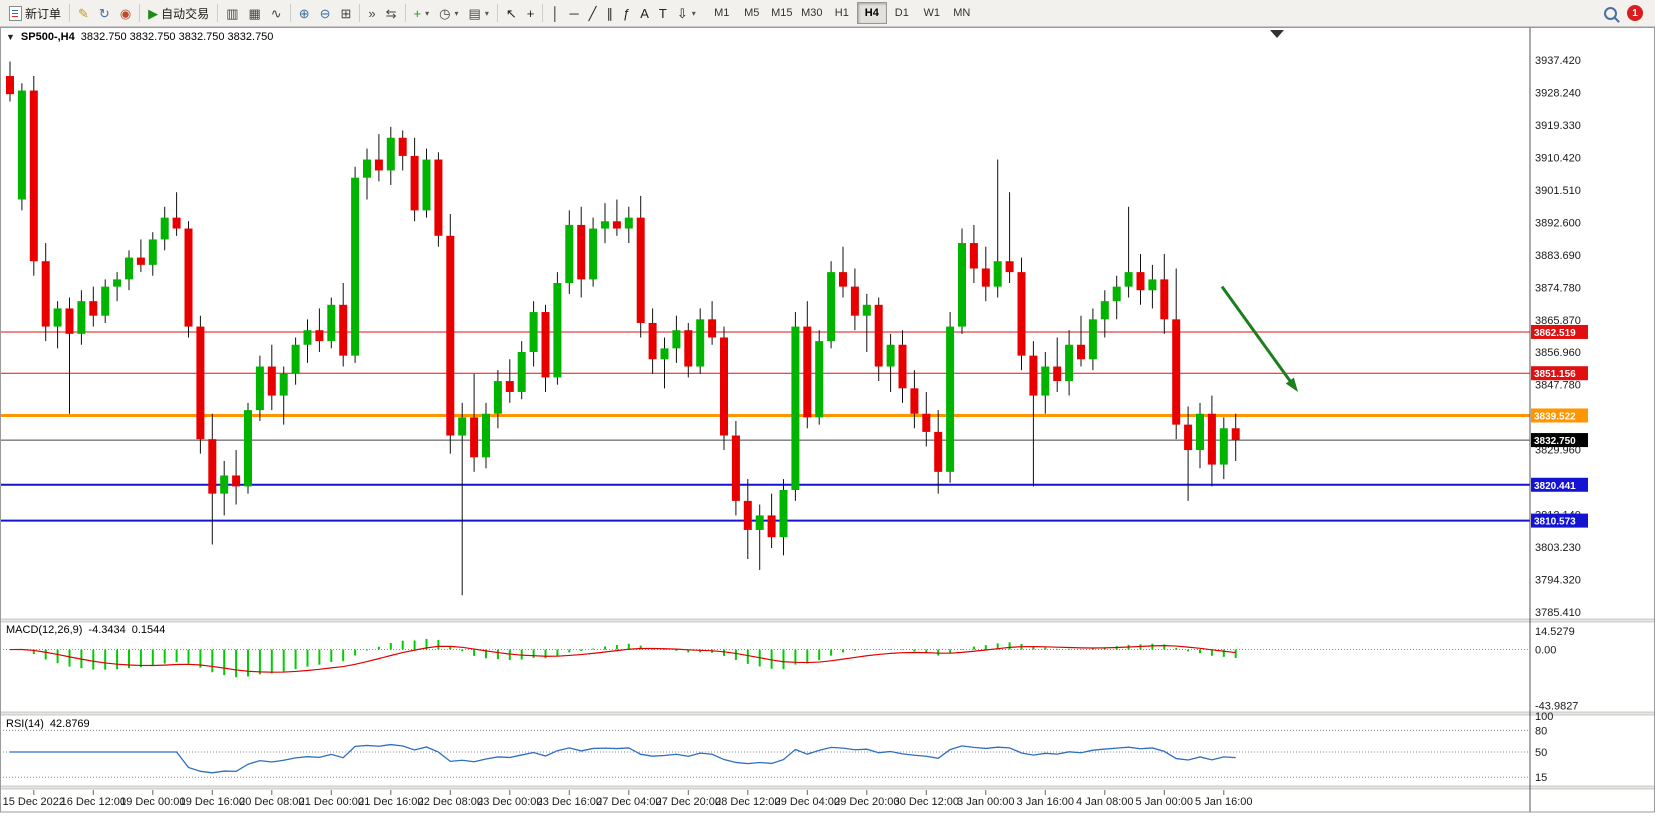 The height and width of the screenshot is (827, 1655). I want to click on periods-button: ◷ ▾, so click(448, 13).